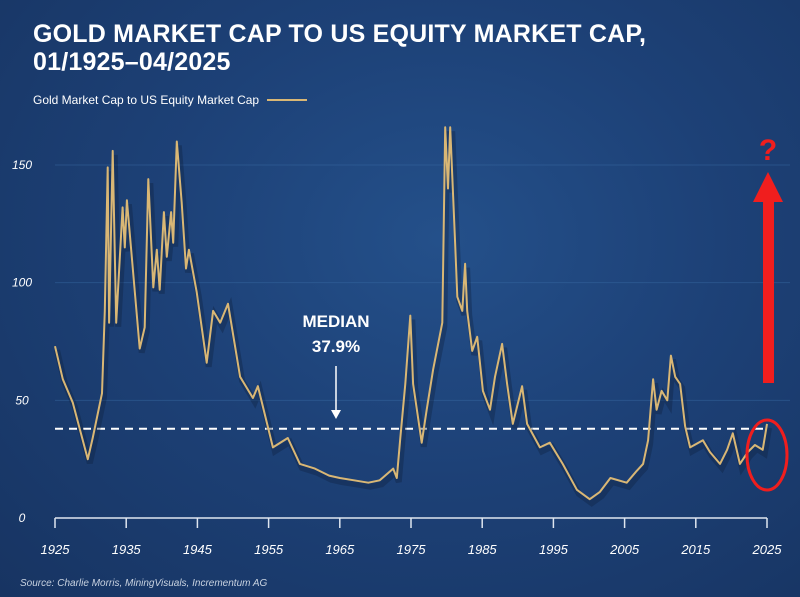 The width and height of the screenshot is (800, 597). I want to click on legend-label: Gold Market Cap to US Equity Market Cap, so click(146, 100).